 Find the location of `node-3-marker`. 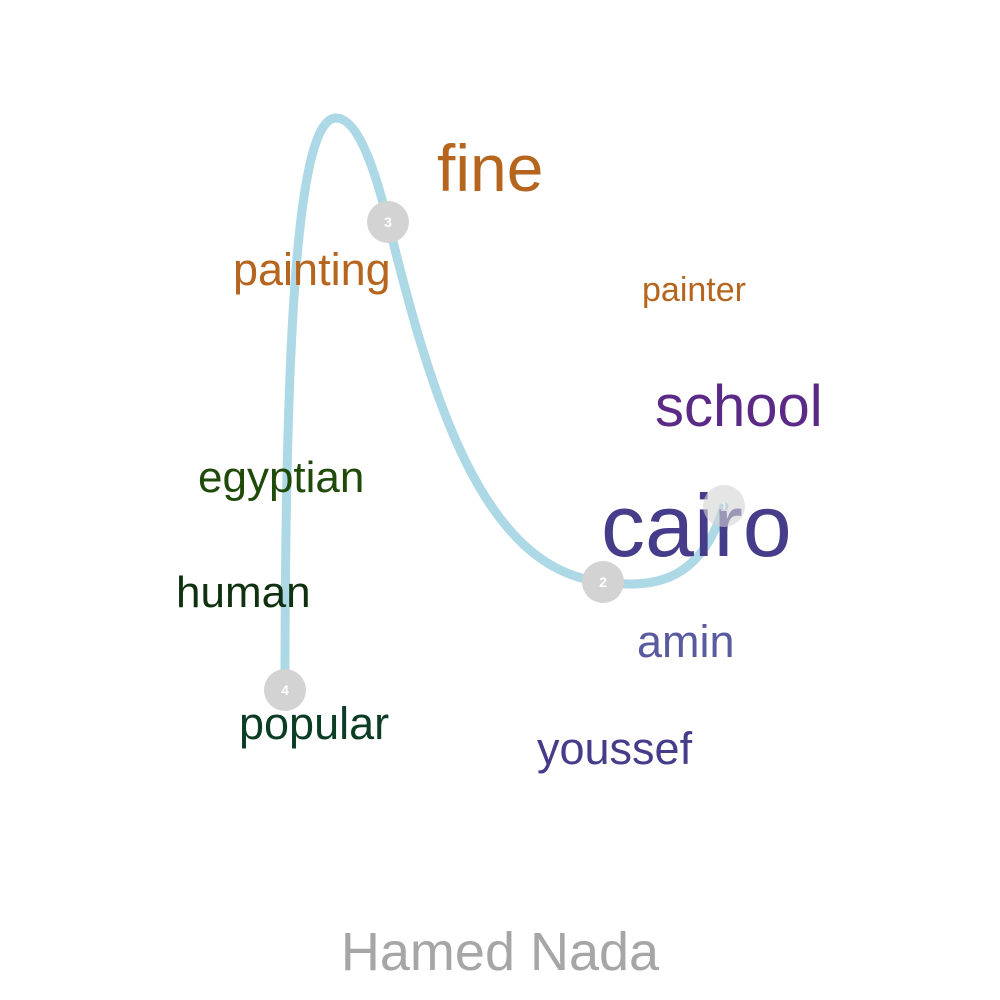

node-3-marker is located at coordinates (388, 222).